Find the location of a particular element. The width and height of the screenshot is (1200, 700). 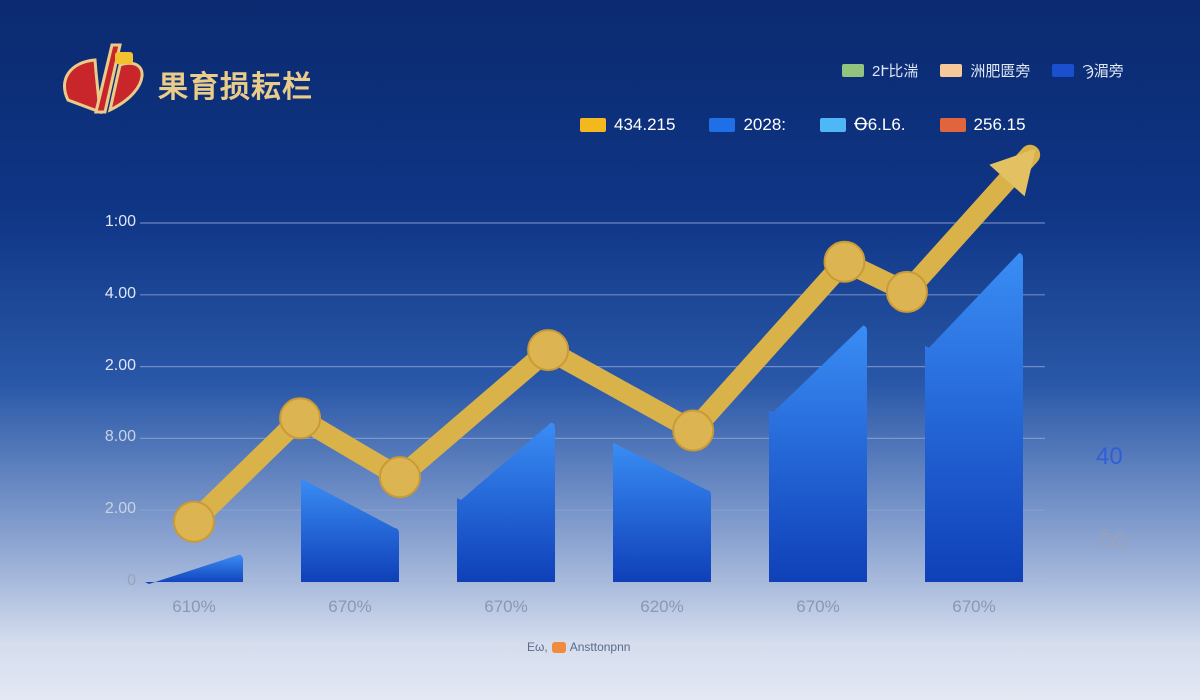

legend-item: 2028: is located at coordinates (747, 125).